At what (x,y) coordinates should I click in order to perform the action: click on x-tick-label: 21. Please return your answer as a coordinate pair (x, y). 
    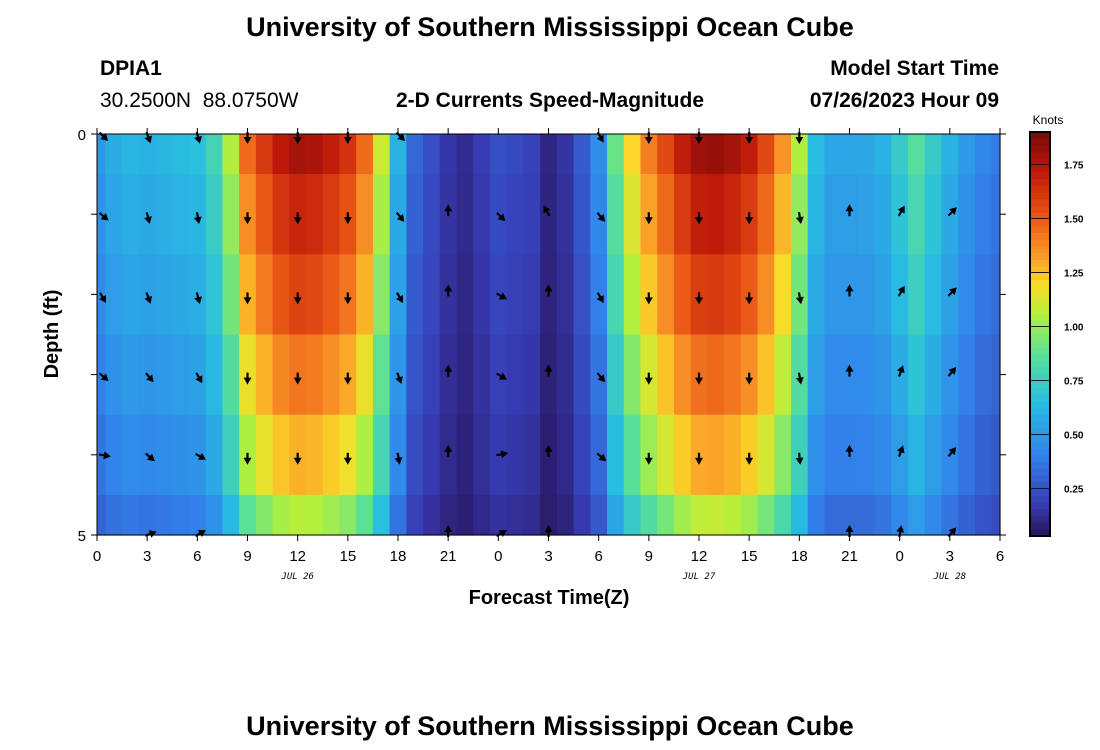
    Looking at the image, I should click on (448, 556).